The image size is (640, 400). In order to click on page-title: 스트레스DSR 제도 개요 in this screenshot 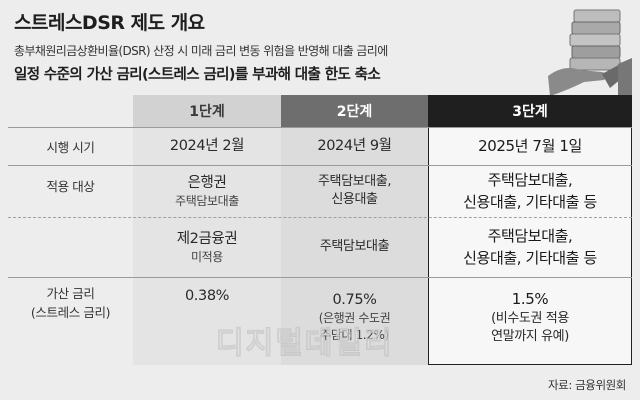, I will do `click(109, 23)`.